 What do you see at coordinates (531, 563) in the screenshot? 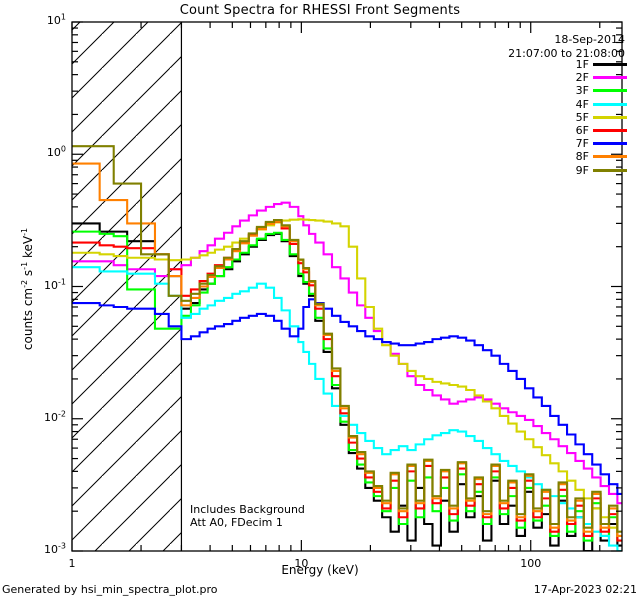
I see `x-tick-label: 100` at bounding box center [531, 563].